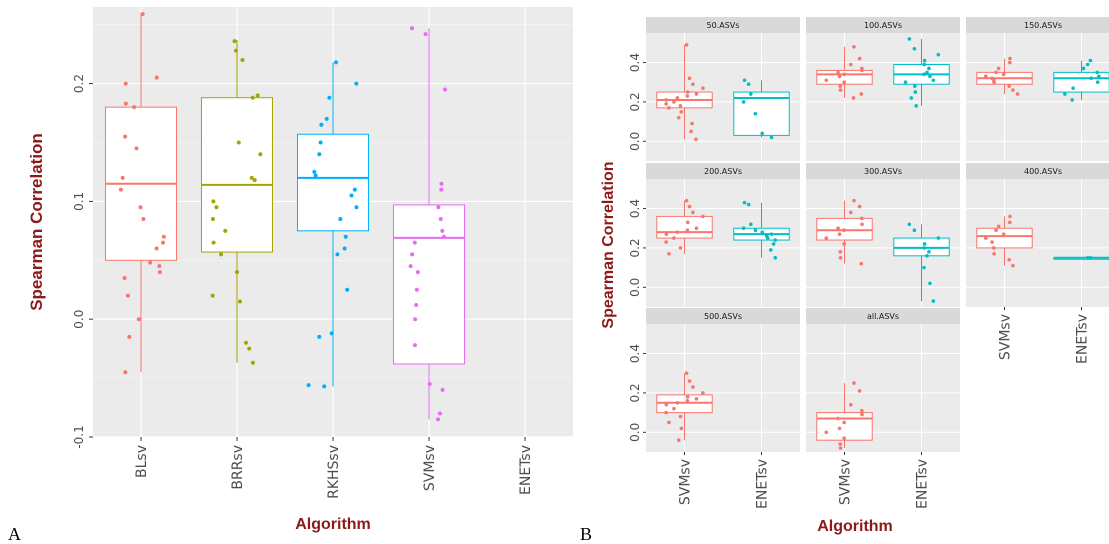 The height and width of the screenshot is (544, 1109). Describe the element at coordinates (608, 244) in the screenshot. I see `panel-b-y-axis-label: Spearman Correlation` at that location.